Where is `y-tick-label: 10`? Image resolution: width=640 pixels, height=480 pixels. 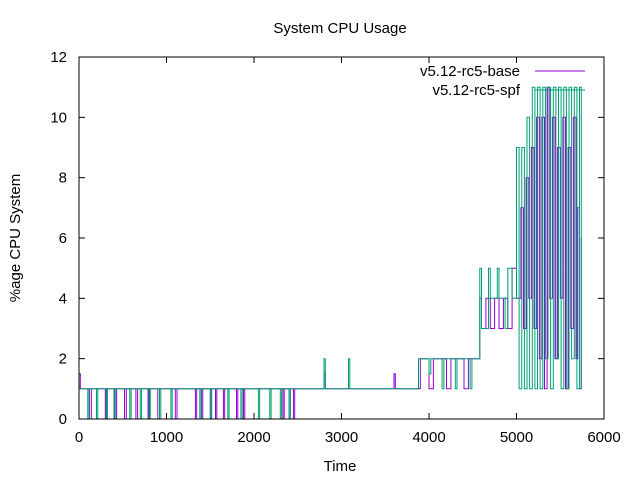 y-tick-label: 10 is located at coordinates (58, 117).